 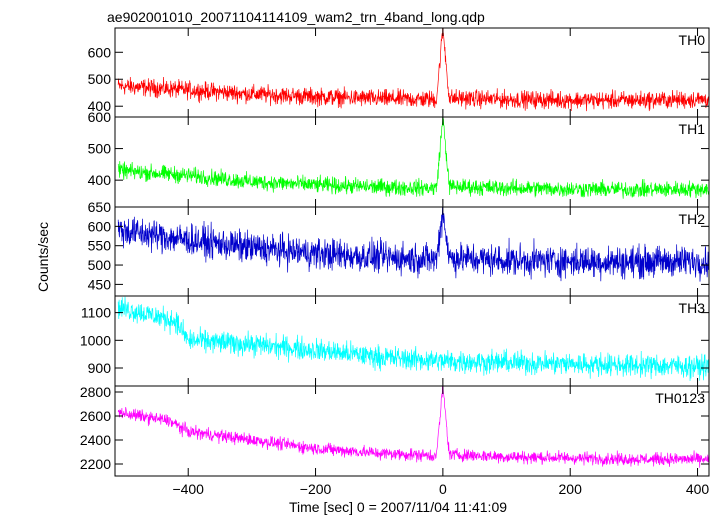 I want to click on series-line-th0123, so click(x=413, y=427).